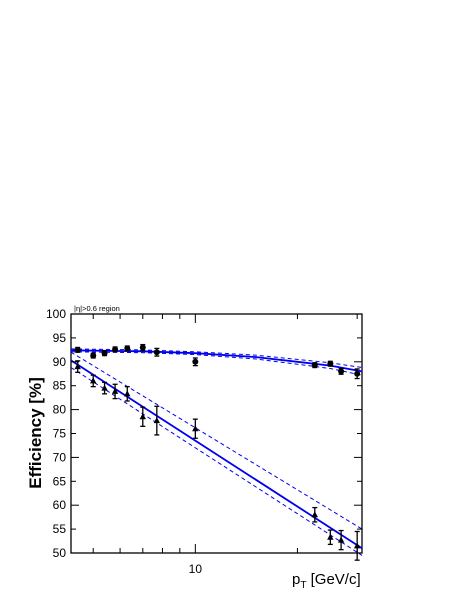  I want to click on y-tick-label: 95, so click(60, 338).